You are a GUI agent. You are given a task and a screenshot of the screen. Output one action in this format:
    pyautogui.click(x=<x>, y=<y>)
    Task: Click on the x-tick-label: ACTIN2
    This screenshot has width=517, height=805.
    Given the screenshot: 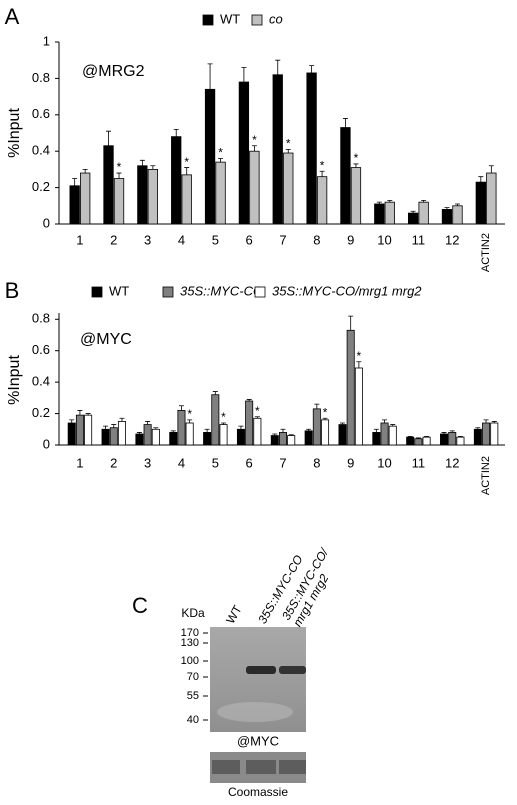 What is the action you would take?
    pyautogui.click(x=486, y=252)
    